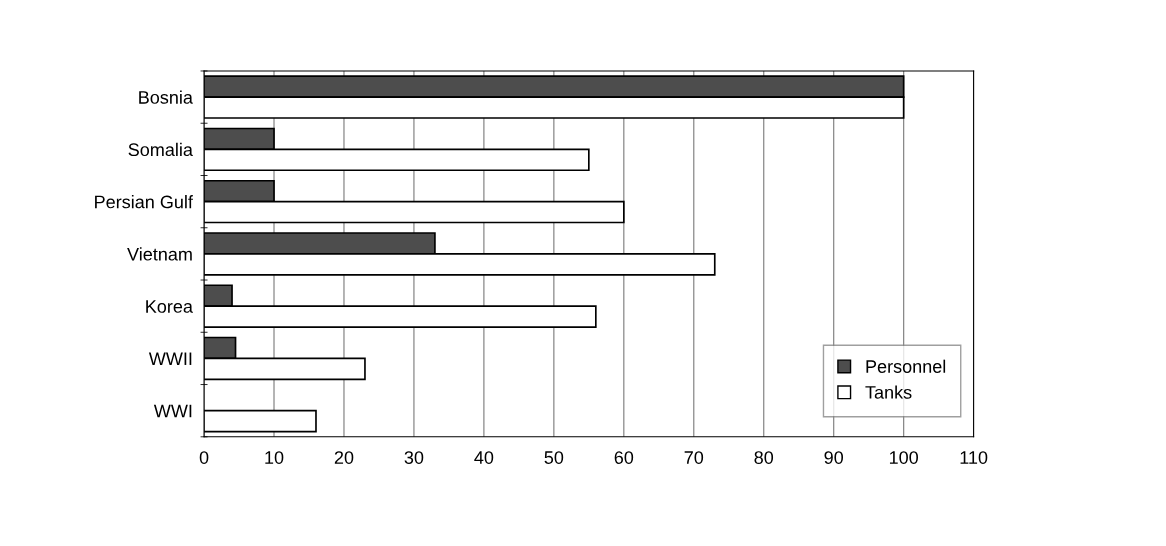 The height and width of the screenshot is (546, 1166). What do you see at coordinates (484, 457) in the screenshot?
I see `x-tick-label: 40` at bounding box center [484, 457].